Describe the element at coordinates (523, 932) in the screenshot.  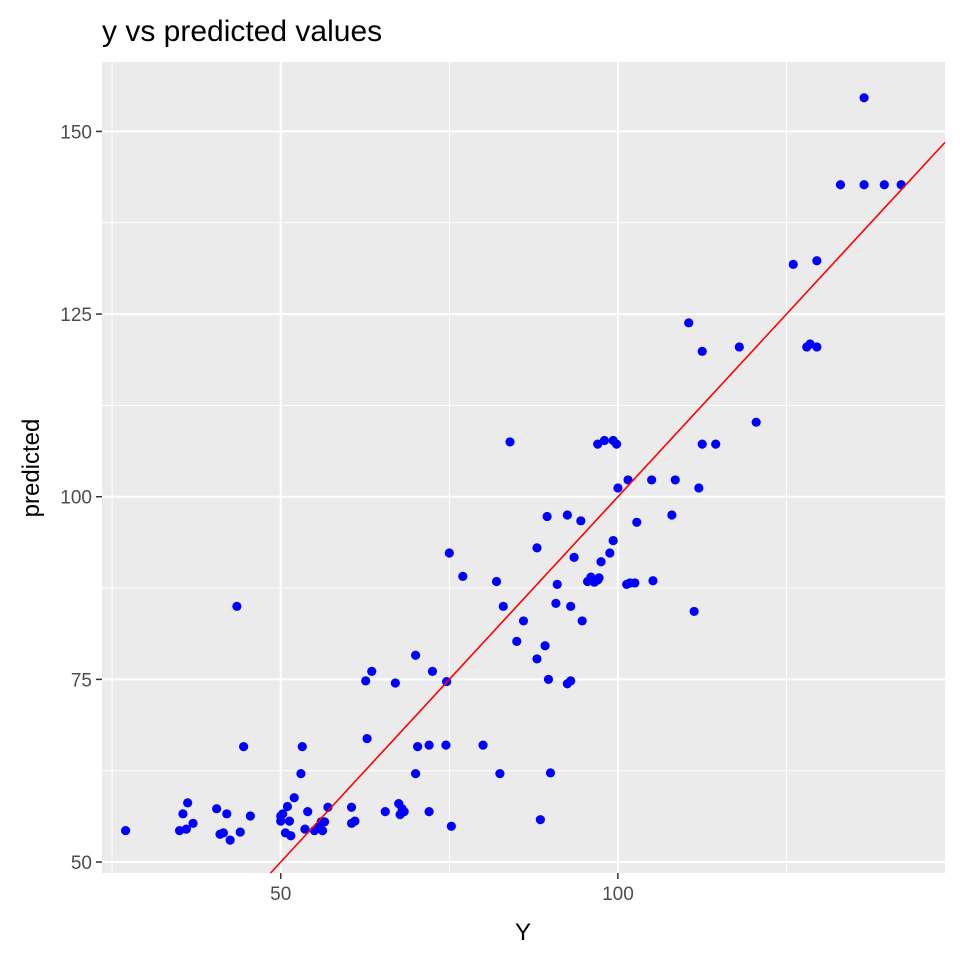
I see `x-axis-title: Y` at that location.